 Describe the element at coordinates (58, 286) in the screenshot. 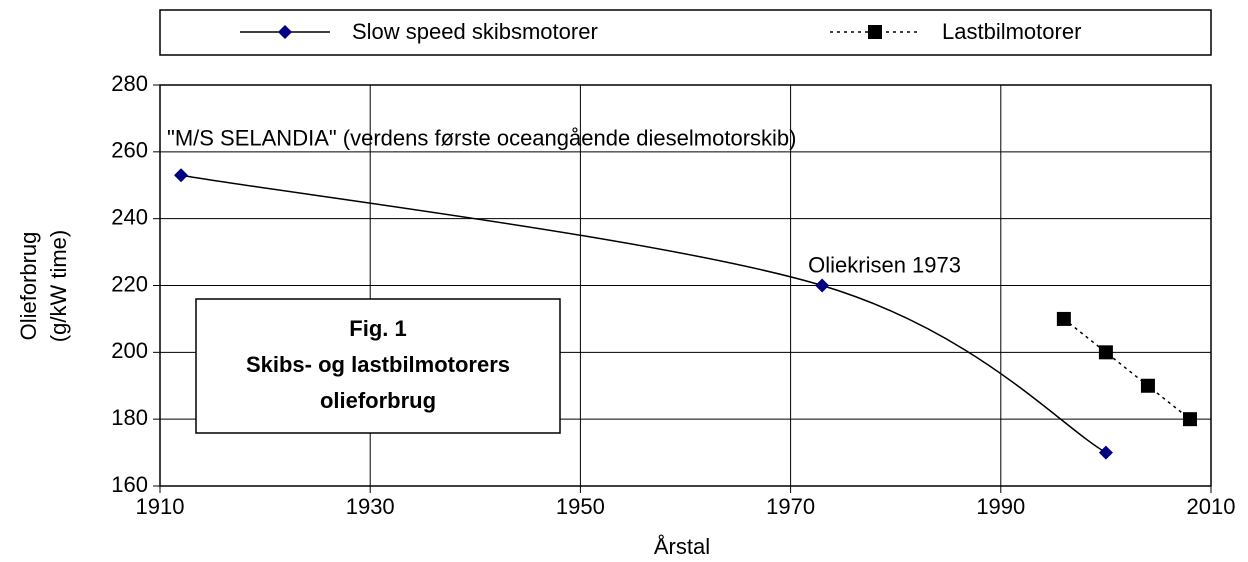

I see `y-axis-label: (g/kW time)` at that location.